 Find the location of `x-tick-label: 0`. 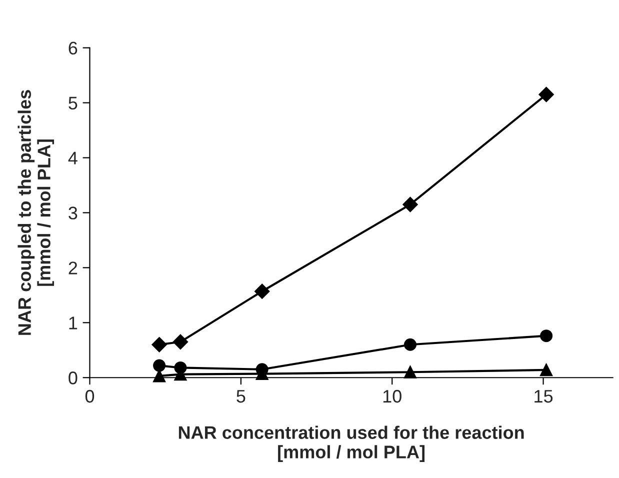

x-tick-label: 0 is located at coordinates (89, 396).